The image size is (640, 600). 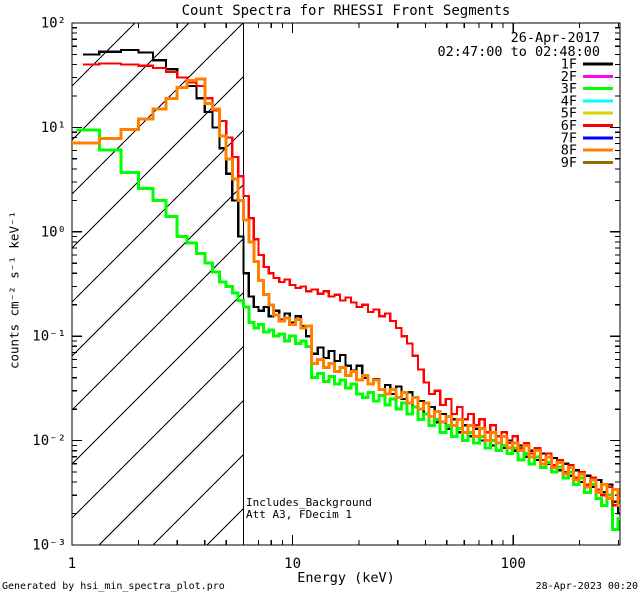 What do you see at coordinates (569, 65) in the screenshot?
I see `legend-label-1F: 1F` at bounding box center [569, 65].